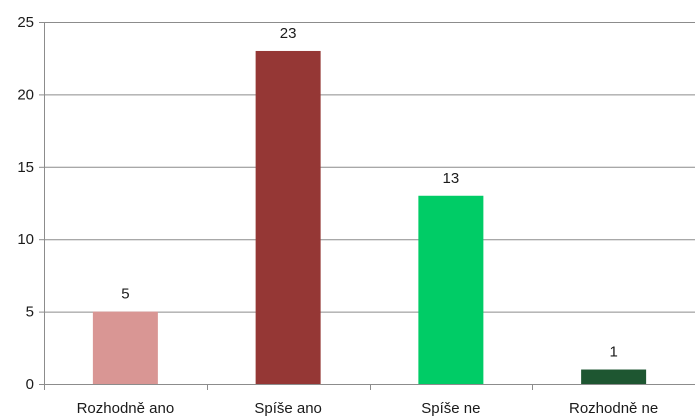 This screenshot has height=419, width=695. I want to click on y-tick-label: 0, so click(30, 384).